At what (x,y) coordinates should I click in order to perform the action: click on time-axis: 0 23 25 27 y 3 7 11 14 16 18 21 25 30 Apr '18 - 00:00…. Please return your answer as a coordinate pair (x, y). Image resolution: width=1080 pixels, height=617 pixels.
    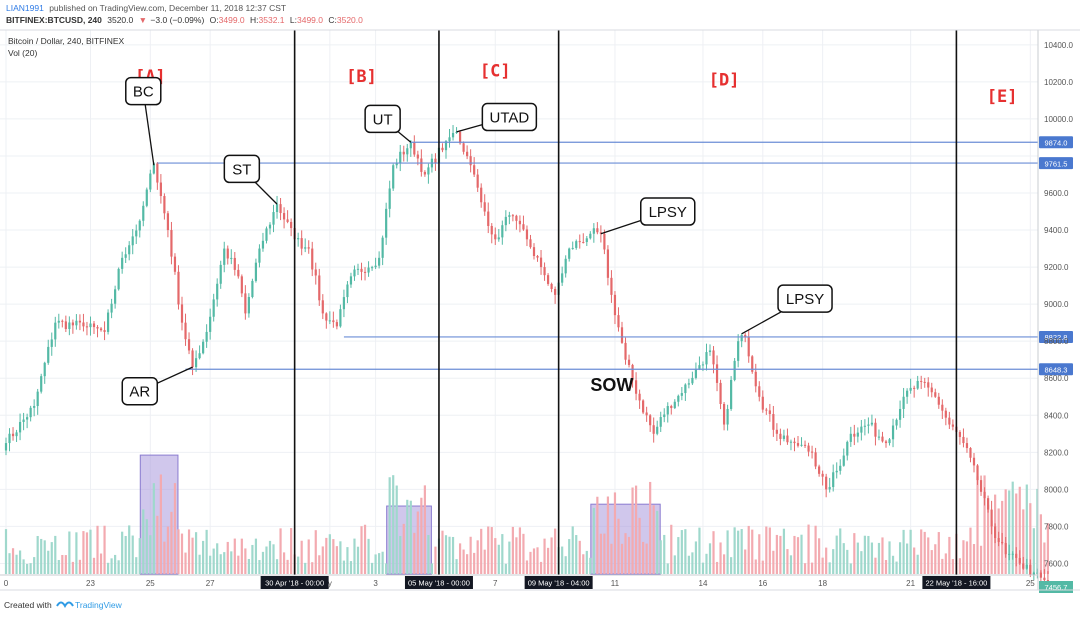
    Looking at the image, I should click on (519, 581).